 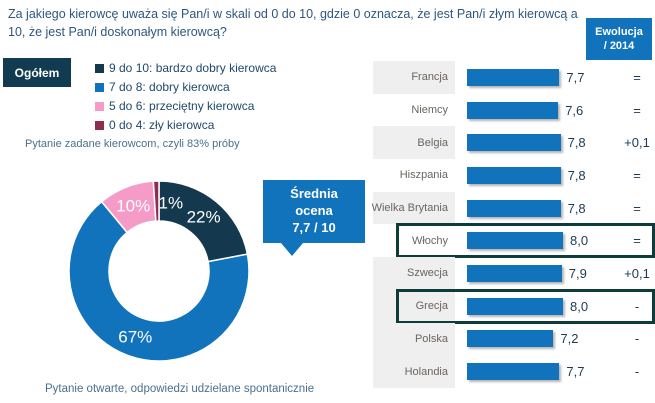 I want to click on country-label: Szwecja, so click(x=414, y=273).